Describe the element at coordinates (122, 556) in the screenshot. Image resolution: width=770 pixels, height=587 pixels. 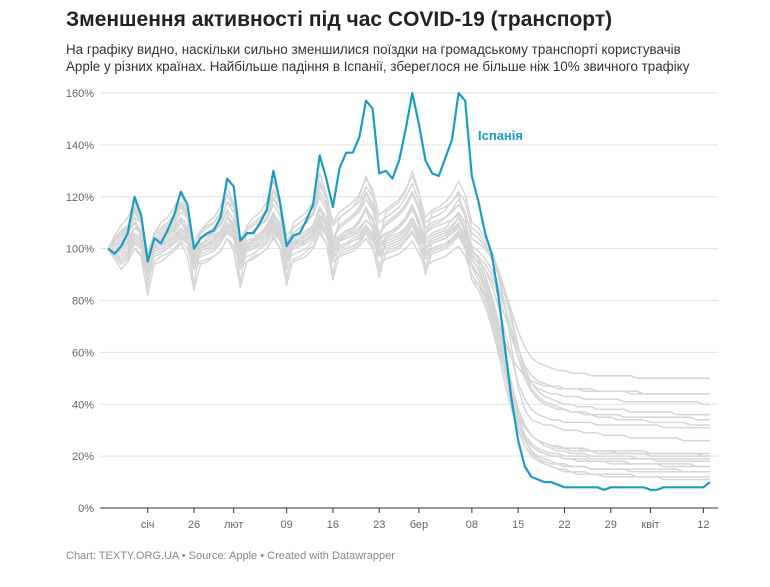
I see `chart-credit: Chart: TEXTY.ORG.UA` at that location.